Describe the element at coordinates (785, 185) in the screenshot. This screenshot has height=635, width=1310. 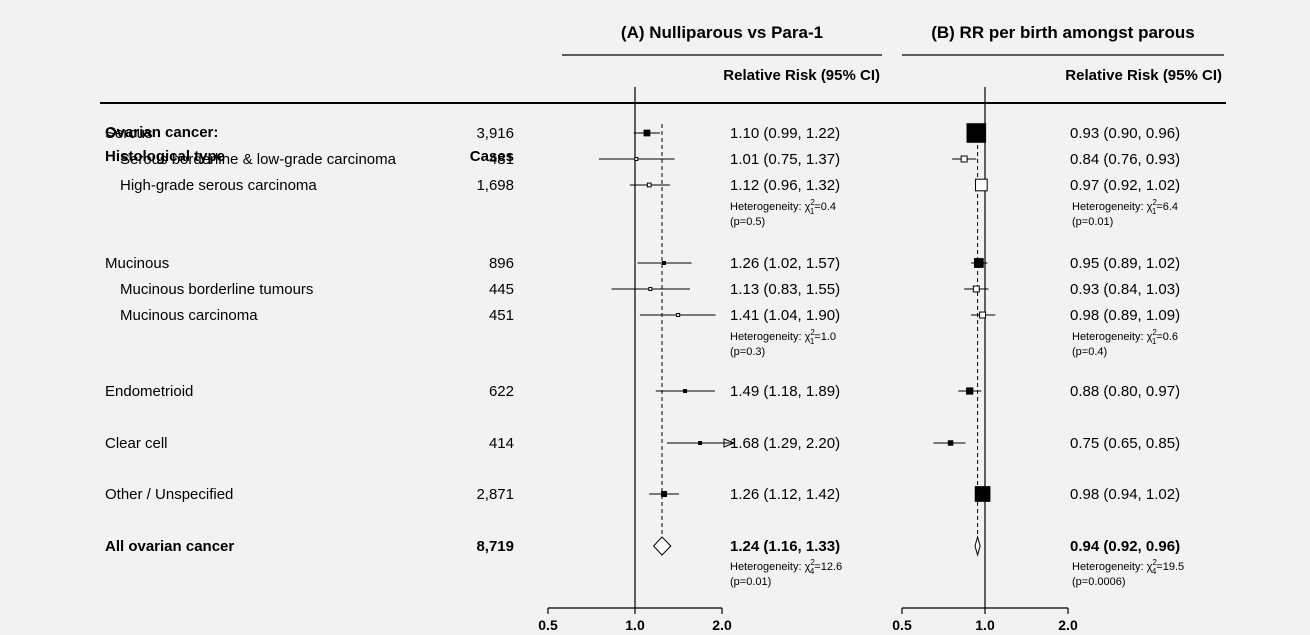
I see `rr-value-A-2: 1.12 (0.96, 1.32)` at that location.